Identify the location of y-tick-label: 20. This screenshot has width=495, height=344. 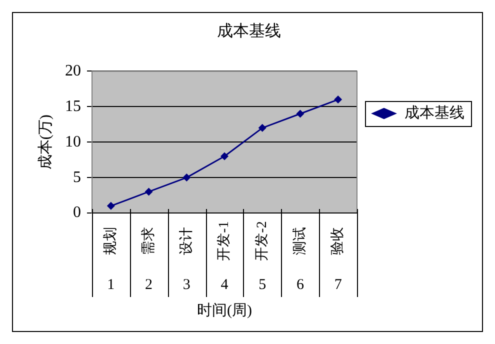
(73, 71).